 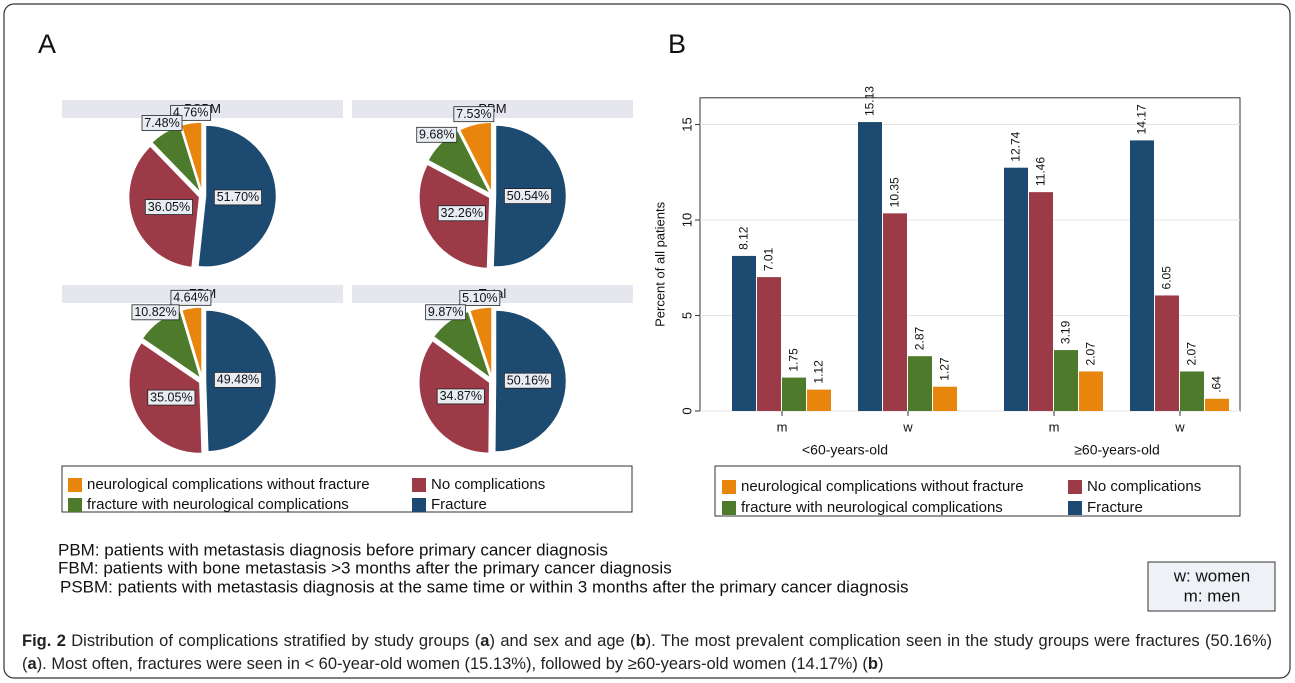 What do you see at coordinates (895, 192) in the screenshot?
I see `bar-value-label: 10.35` at bounding box center [895, 192].